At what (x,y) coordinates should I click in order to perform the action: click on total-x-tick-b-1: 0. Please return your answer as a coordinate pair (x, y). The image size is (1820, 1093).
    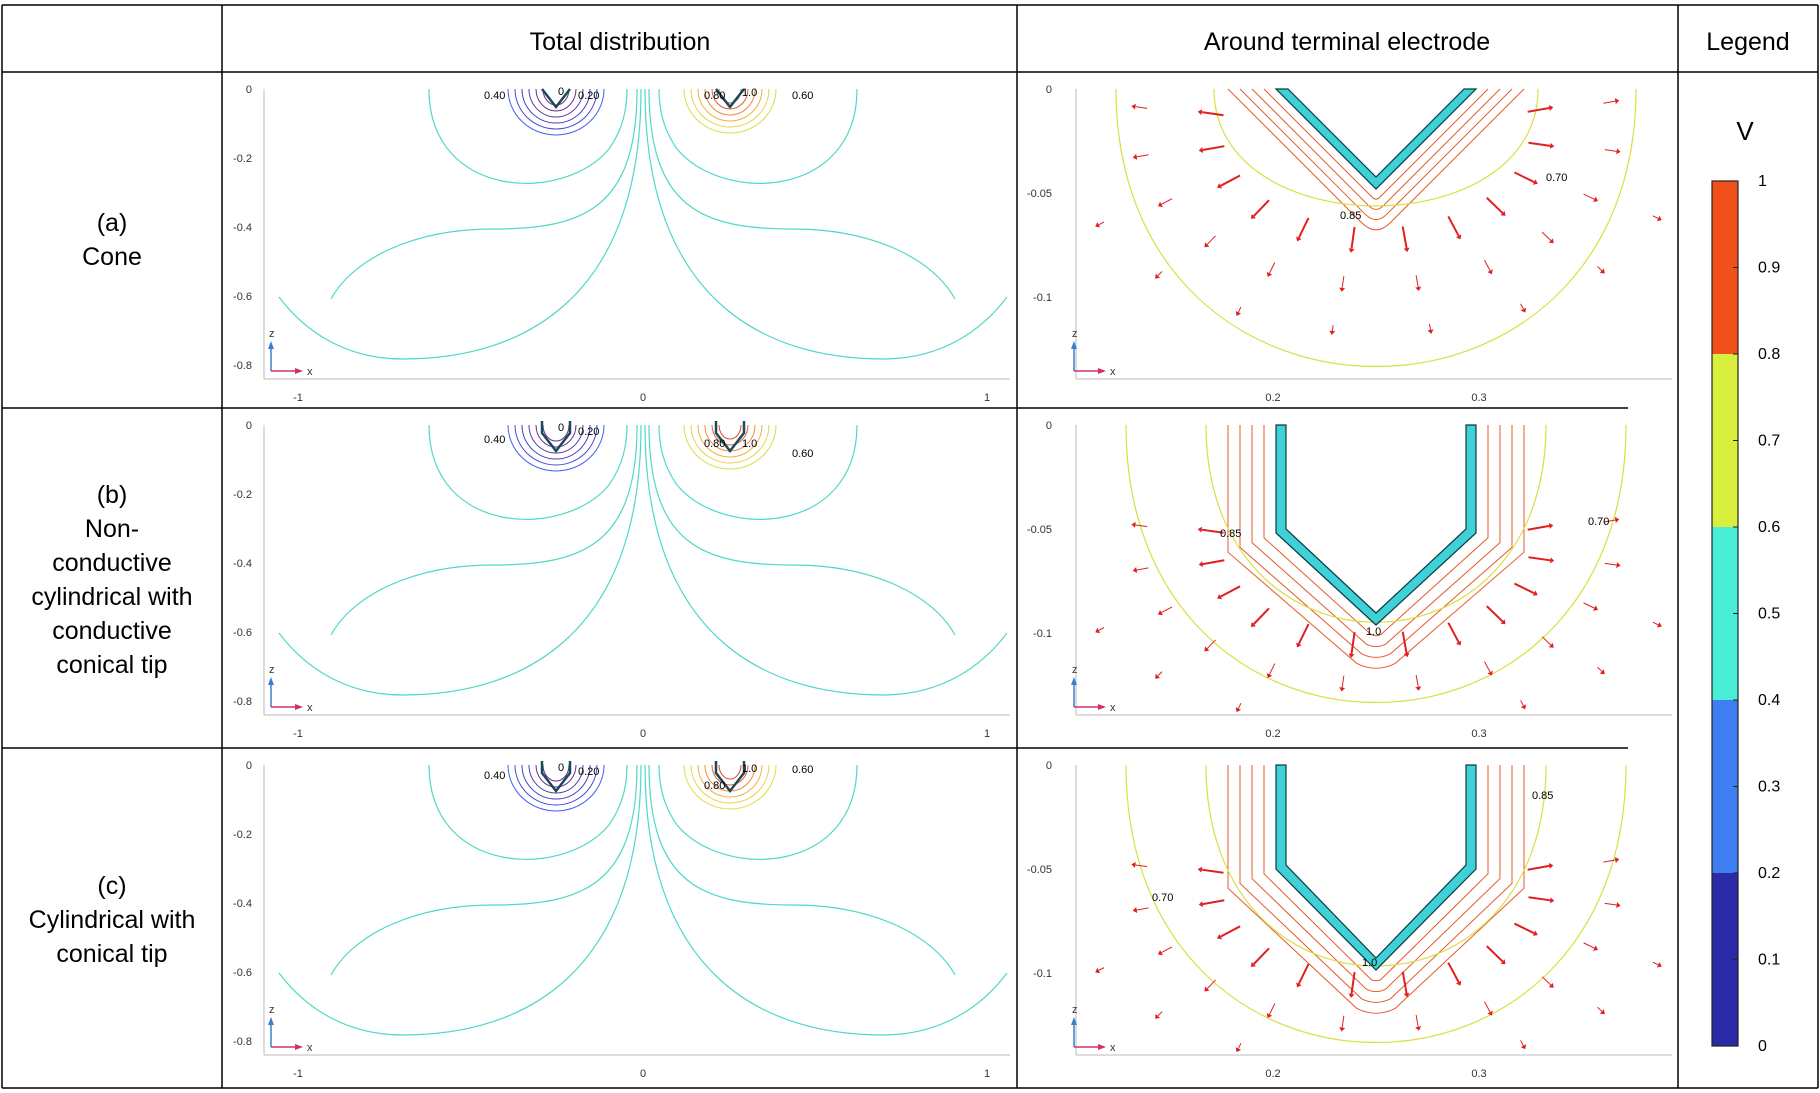
    Looking at the image, I should click on (643, 734).